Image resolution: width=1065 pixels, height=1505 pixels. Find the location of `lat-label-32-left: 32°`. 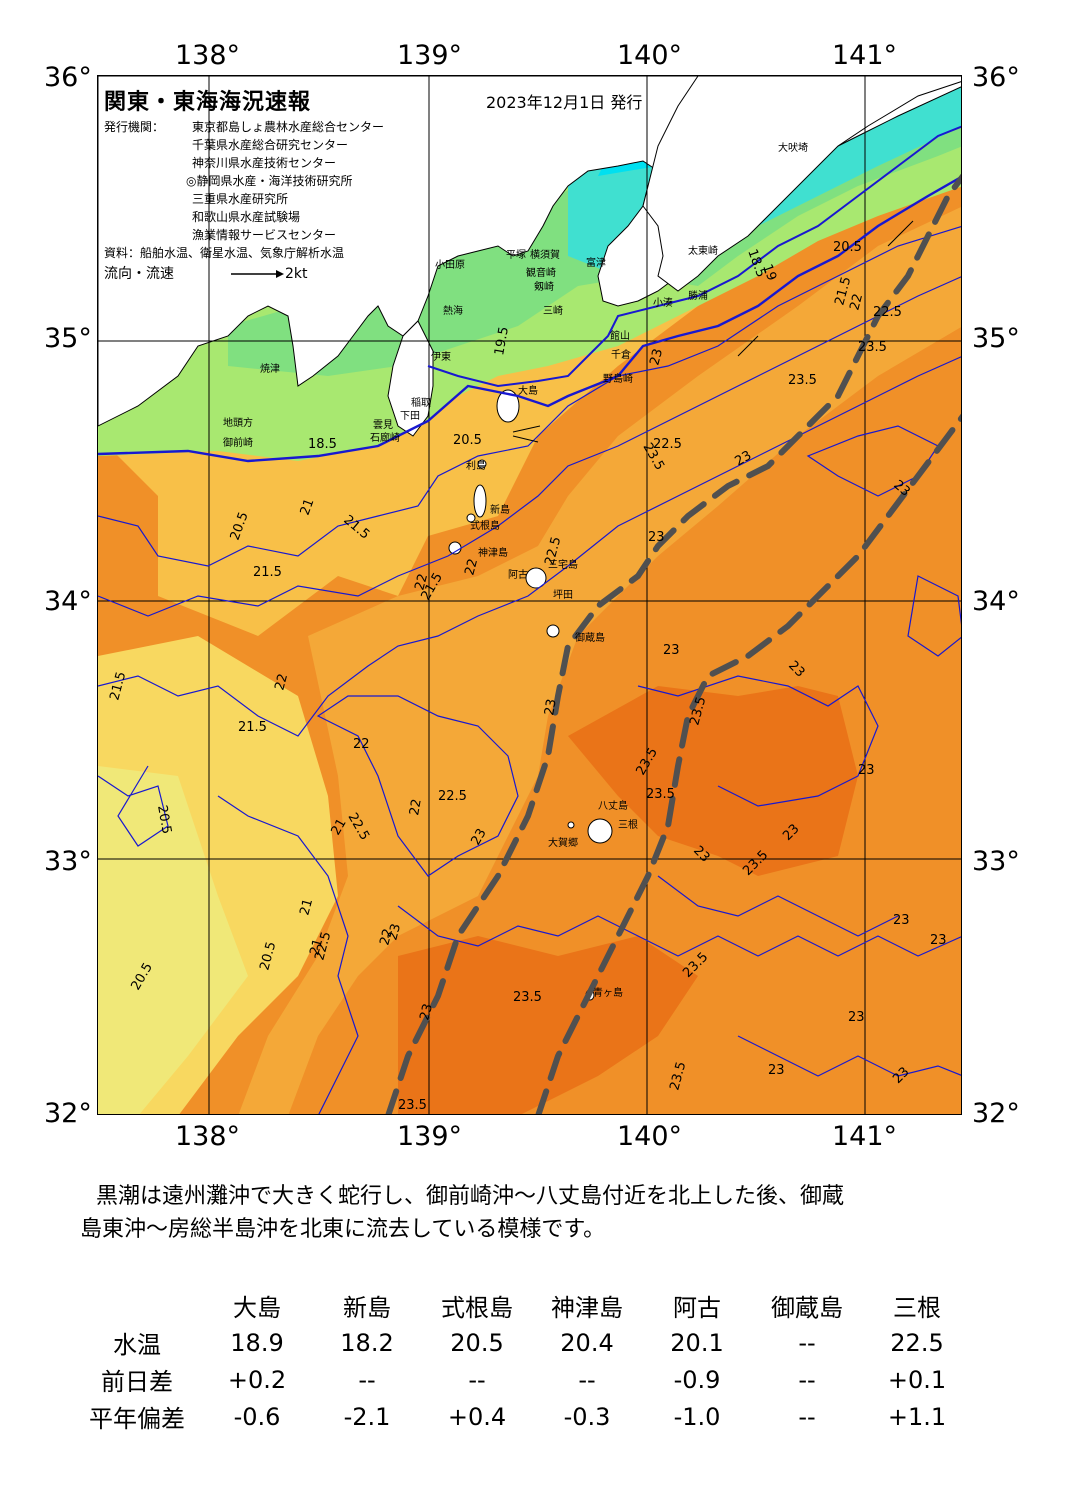

lat-label-32-left: 32° is located at coordinates (68, 1113).